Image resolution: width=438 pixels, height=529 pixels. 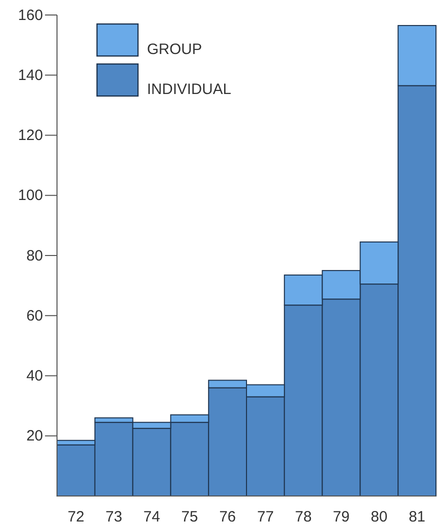 What do you see at coordinates (30, 75) in the screenshot?
I see `y-tick-label: 140` at bounding box center [30, 75].